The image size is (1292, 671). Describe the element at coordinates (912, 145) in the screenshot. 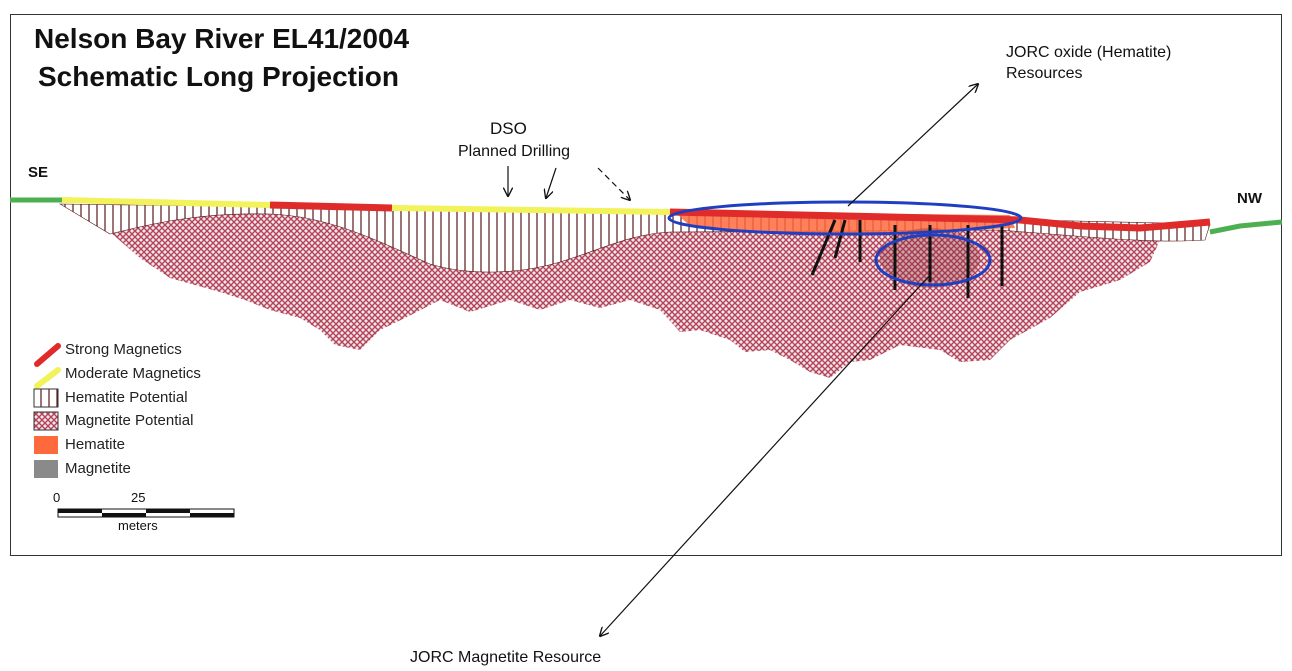

I see `arrow-jorc-oxide` at that location.